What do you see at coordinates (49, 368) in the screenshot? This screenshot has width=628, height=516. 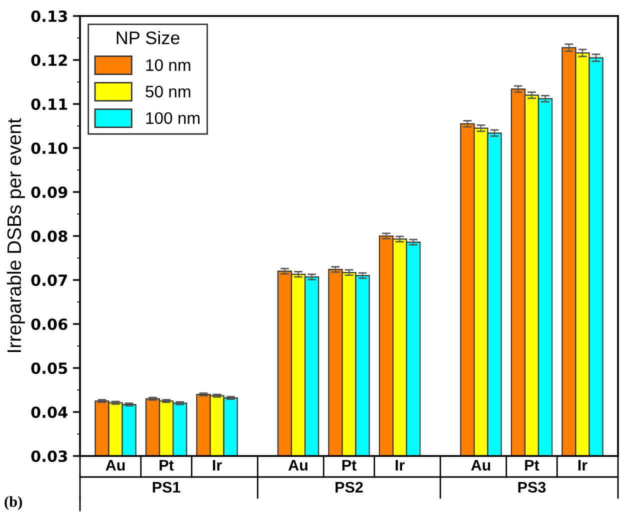 I see `y-tick-label: 0.05` at bounding box center [49, 368].